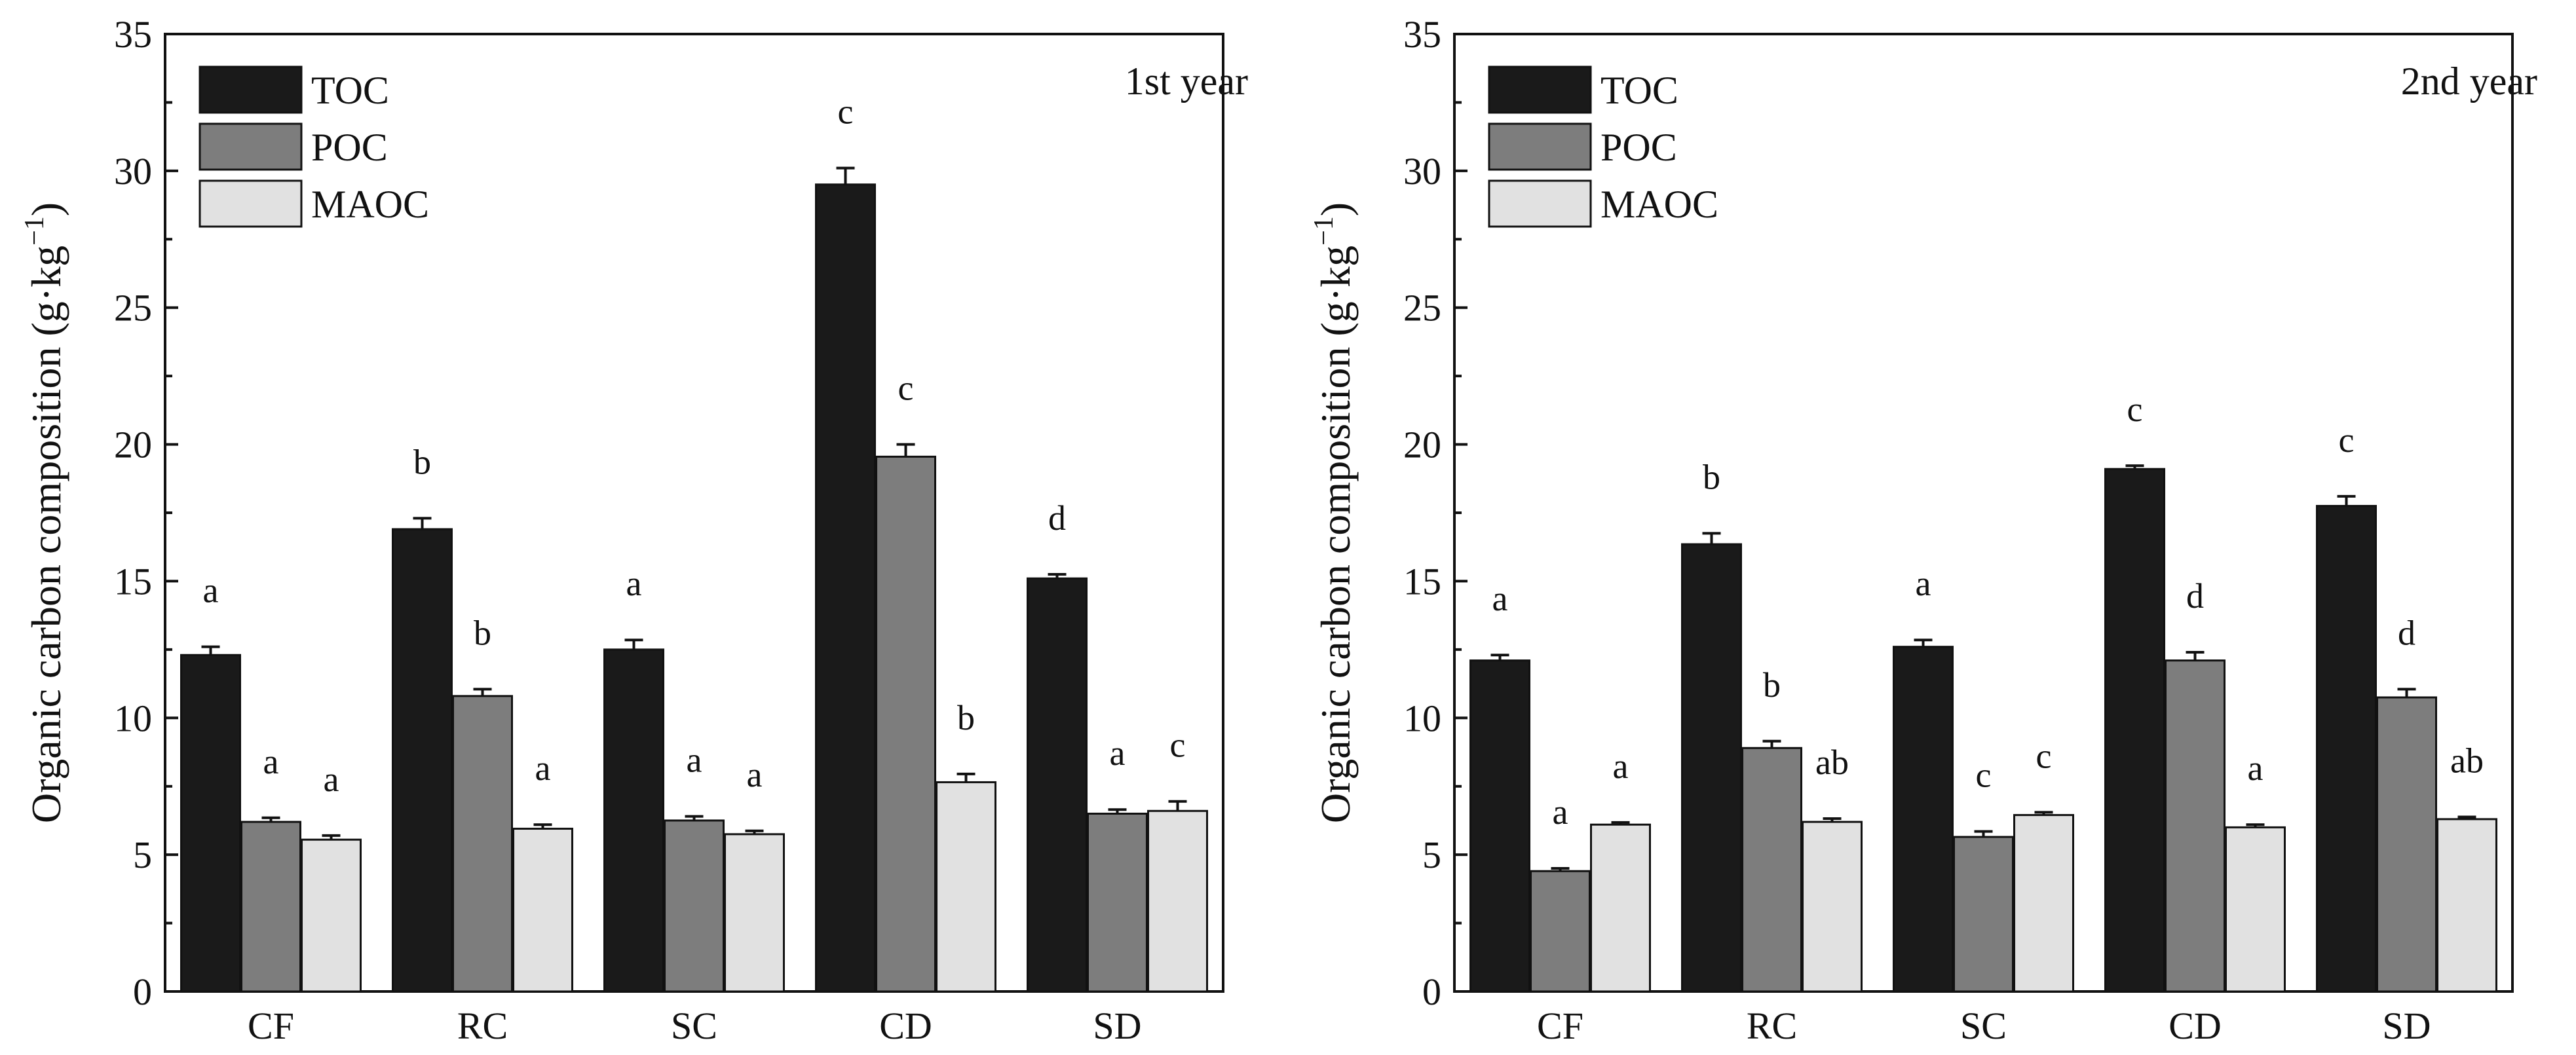 This screenshot has width=2576, height=1055. What do you see at coordinates (2135, 409) in the screenshot?
I see `significance-letter-toc-cd: c` at bounding box center [2135, 409].